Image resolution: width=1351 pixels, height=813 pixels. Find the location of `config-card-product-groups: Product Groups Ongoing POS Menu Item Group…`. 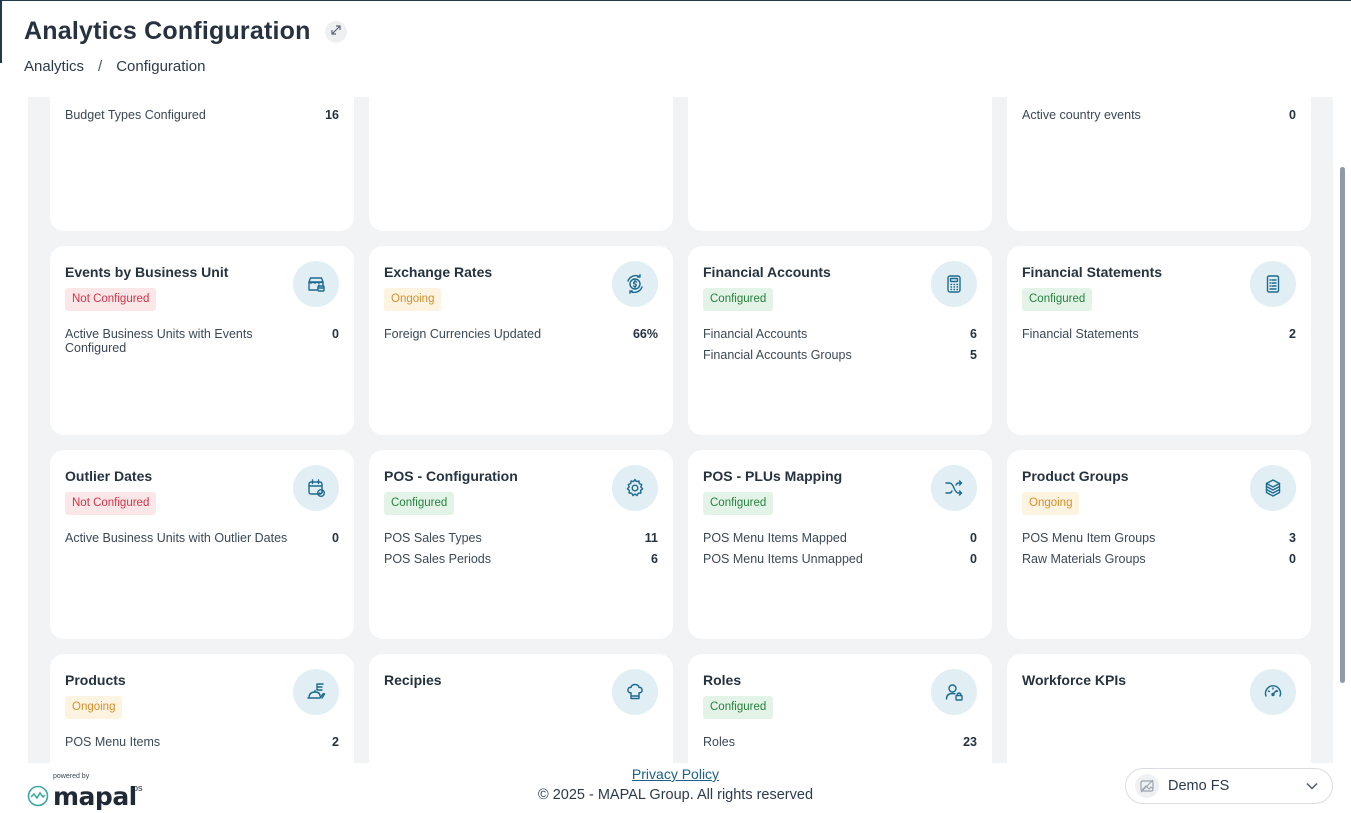

config-card-product-groups: Product Groups Ongoing POS Menu Item Group… is located at coordinates (1159, 544).